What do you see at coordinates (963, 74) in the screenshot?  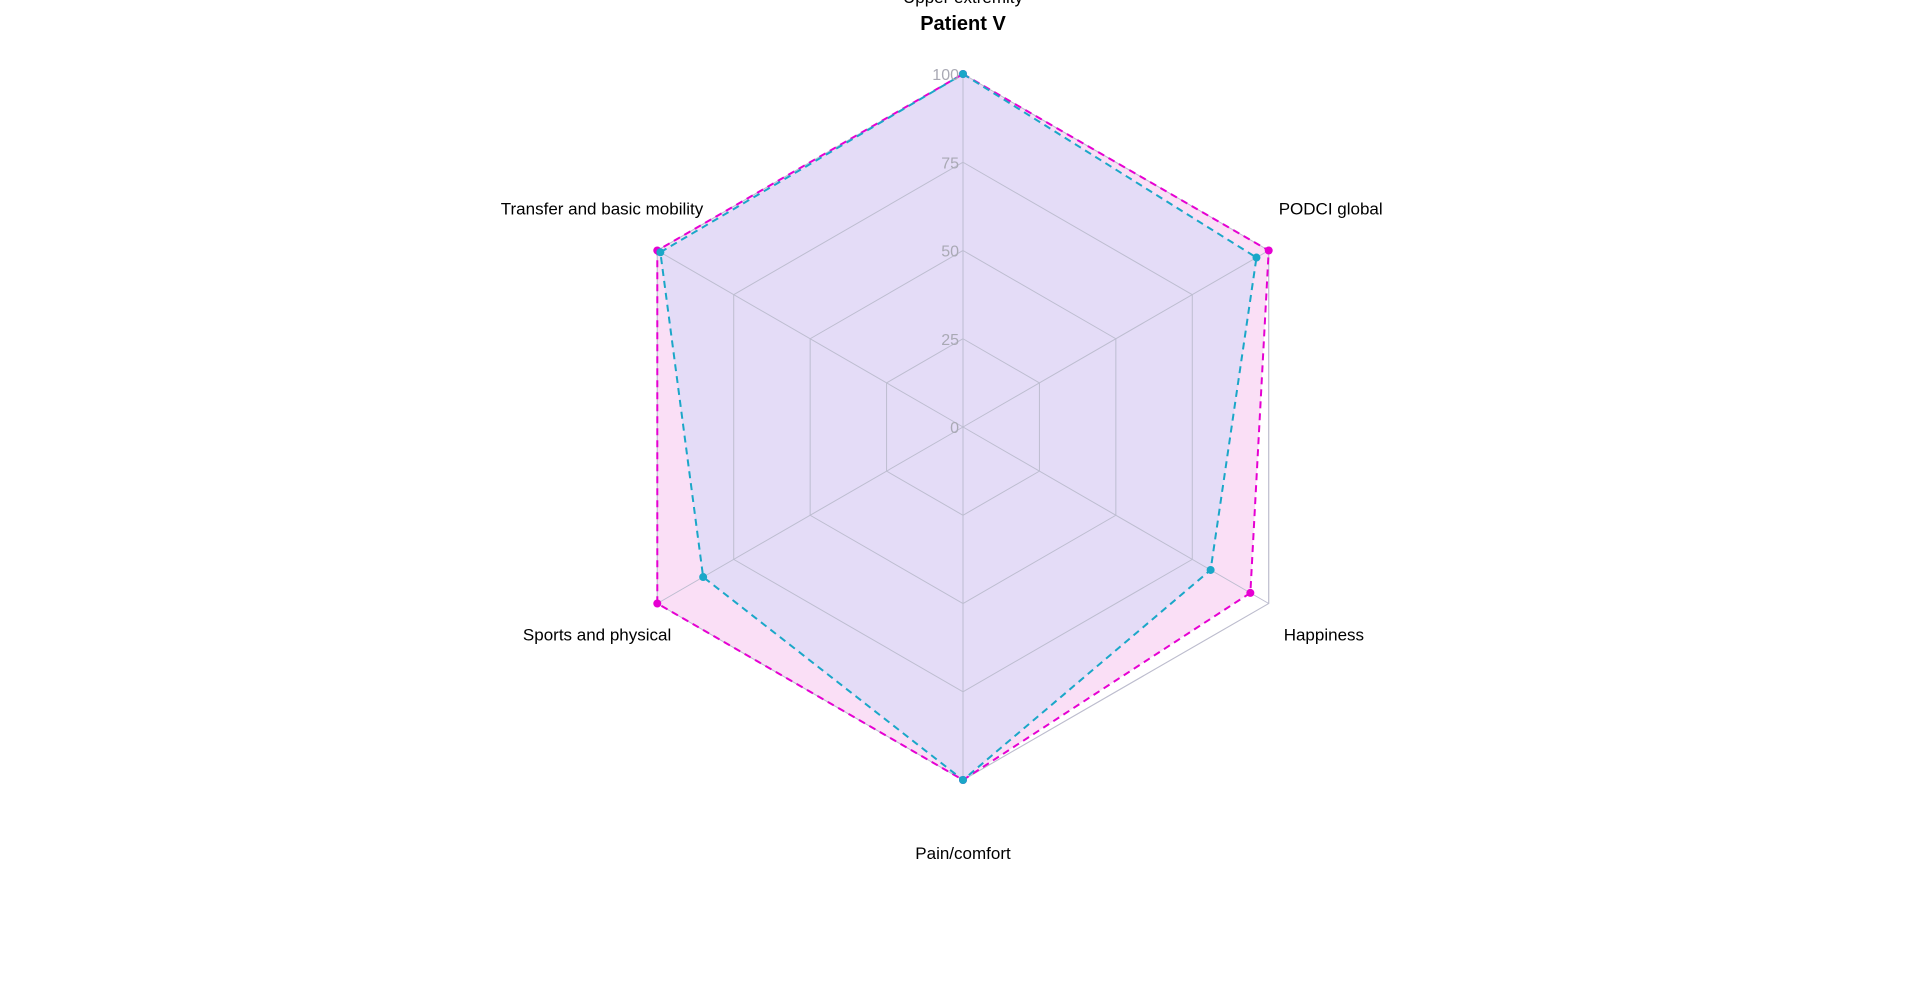 I see `series-2-point-upper-extremity` at bounding box center [963, 74].